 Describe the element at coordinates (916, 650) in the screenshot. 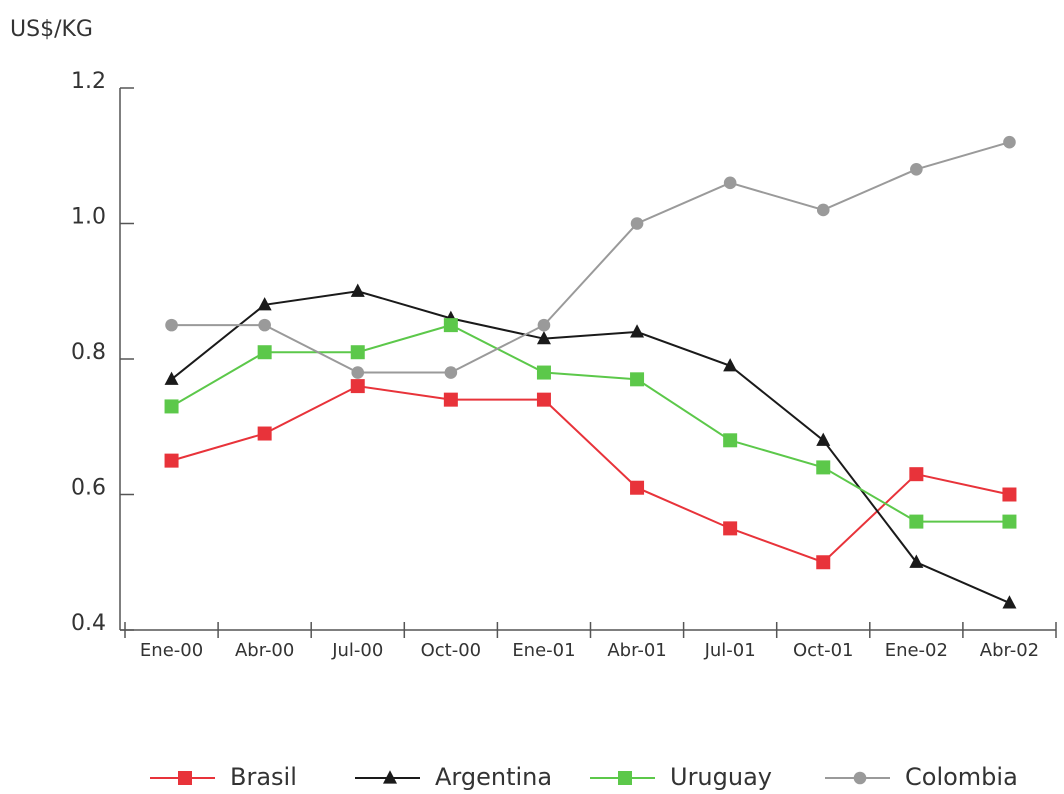

I see `x-tick-label: Ene-02` at that location.